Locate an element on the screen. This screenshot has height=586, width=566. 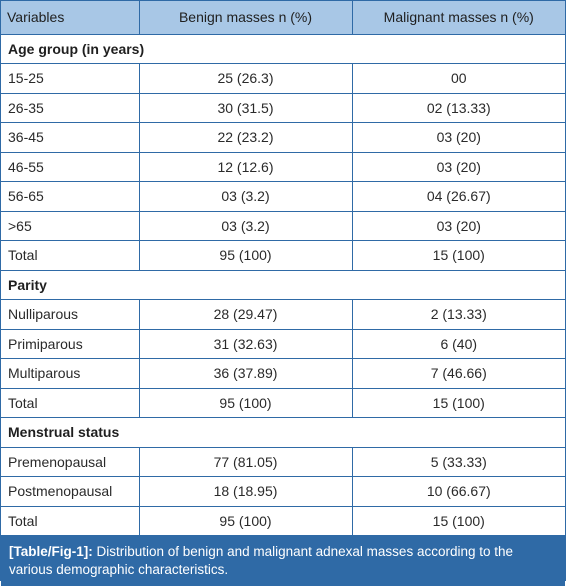
table-row: Postmenopausal 18 (18.95) 10 (66.67) is located at coordinates (283, 491).